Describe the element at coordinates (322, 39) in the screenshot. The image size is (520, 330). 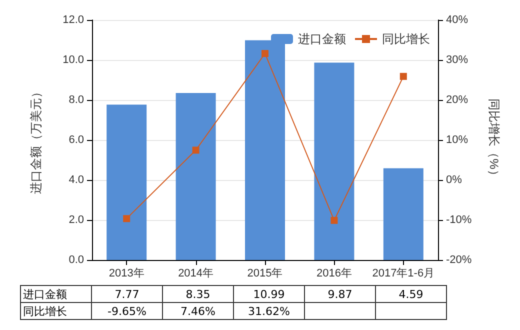
I see `legend-label: 进口金额` at that location.